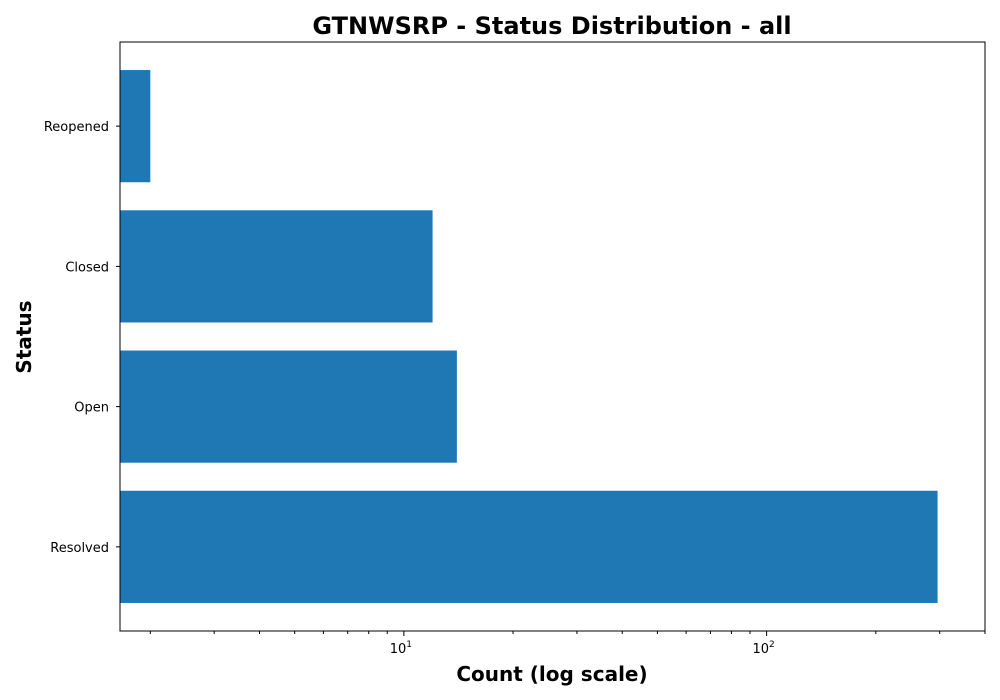 This screenshot has height=700, width=1000. What do you see at coordinates (76, 127) in the screenshot?
I see `y-tick-label-reopened: Reopened` at bounding box center [76, 127].